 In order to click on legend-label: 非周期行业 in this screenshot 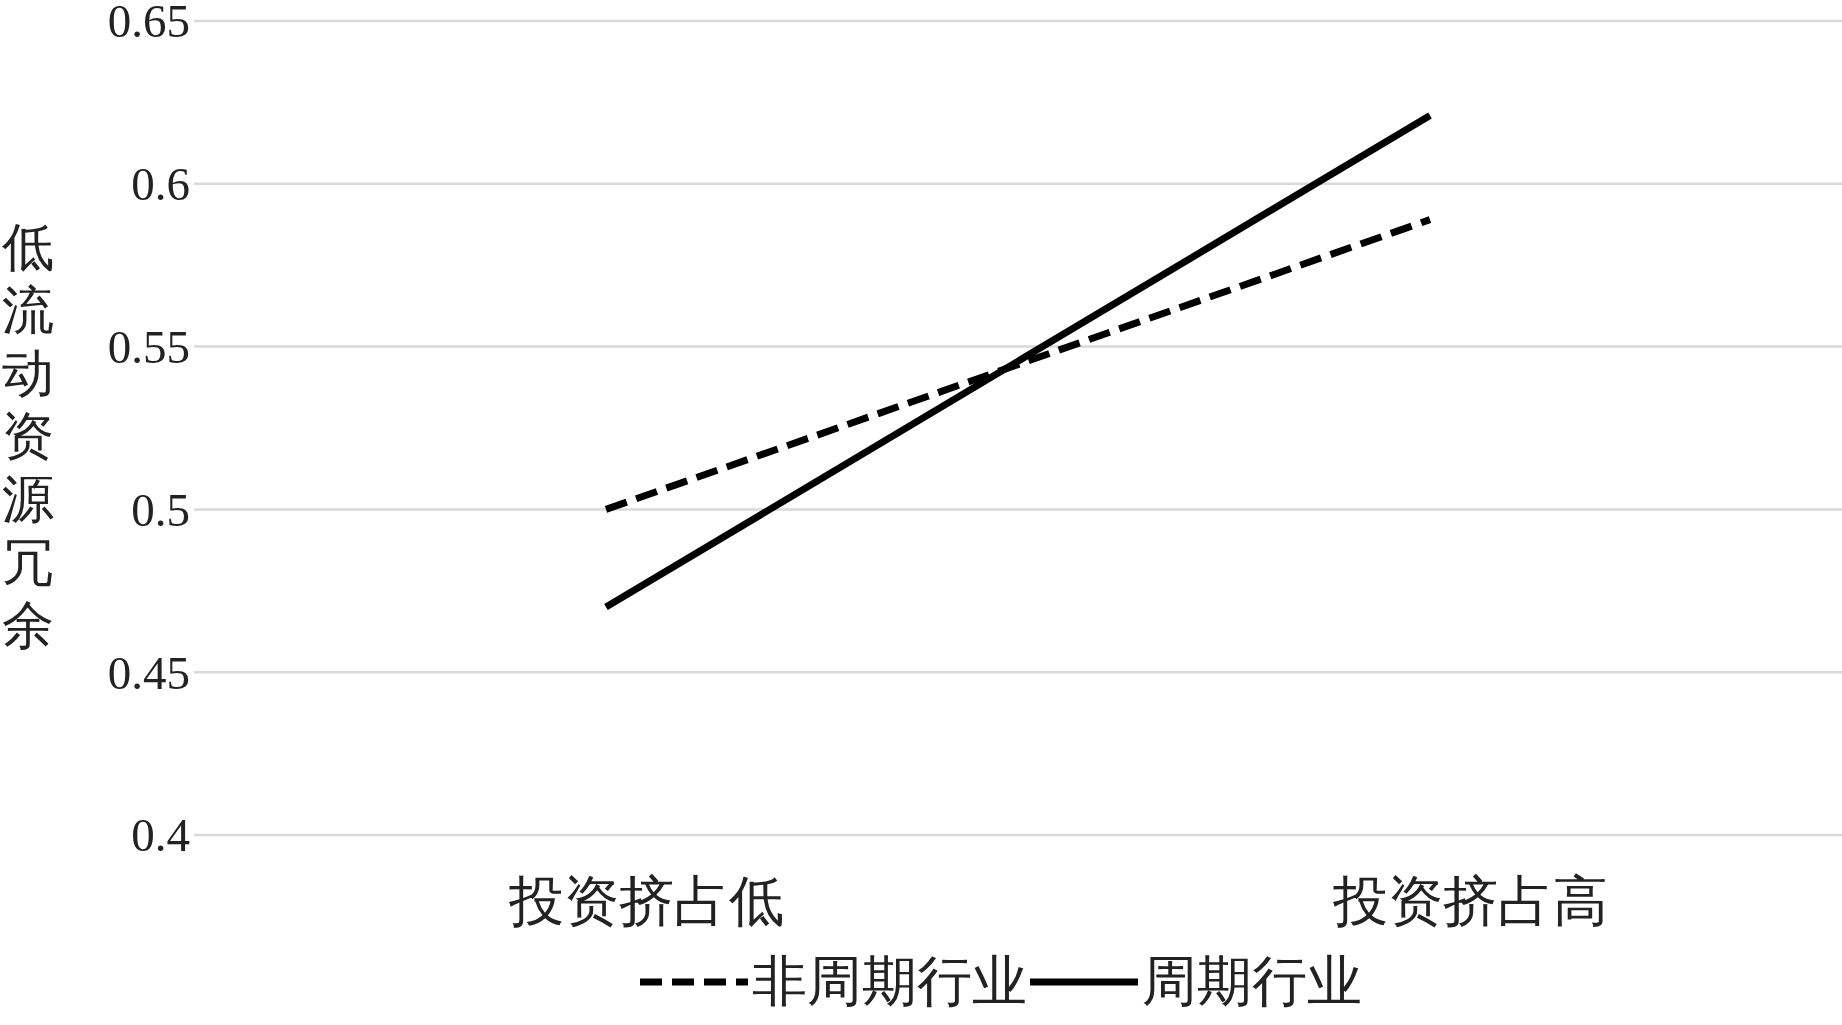, I will do `click(889, 981)`.